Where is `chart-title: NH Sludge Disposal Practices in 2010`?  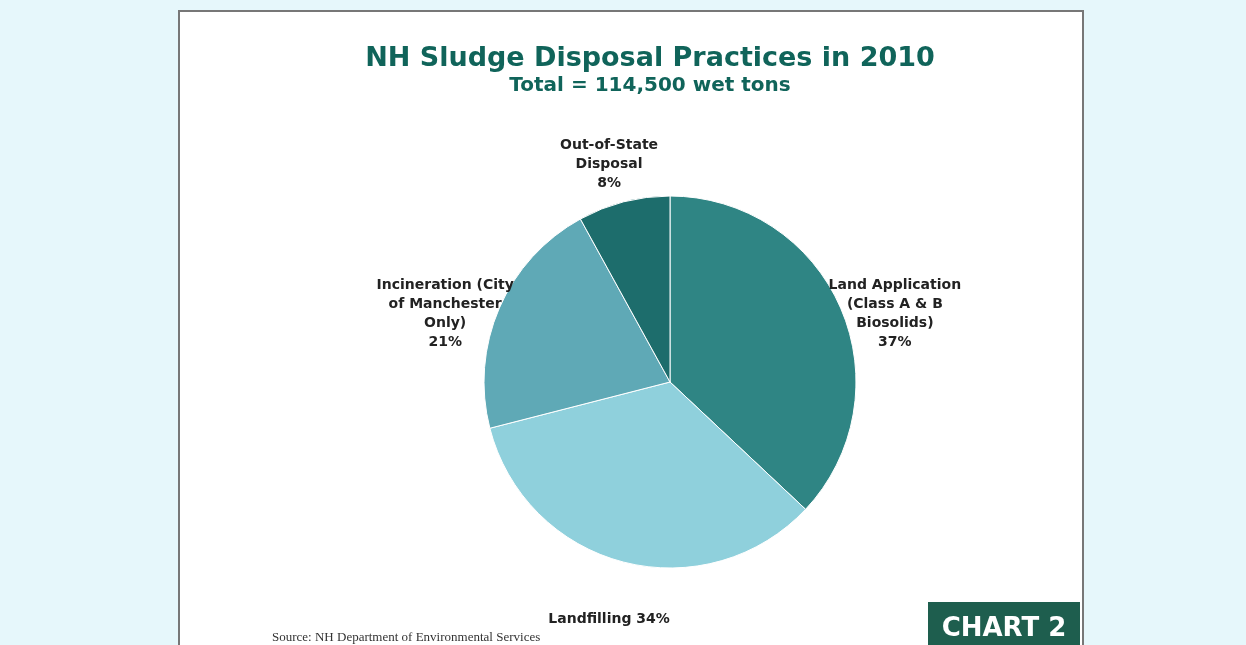 chart-title: NH Sludge Disposal Practices in 2010 is located at coordinates (650, 56).